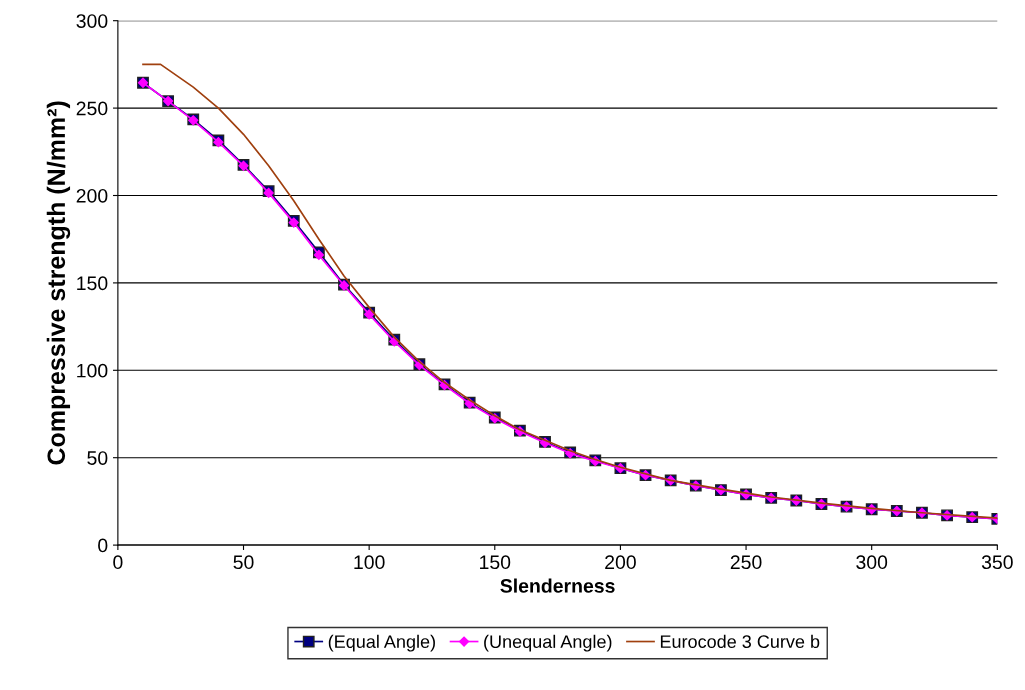  Describe the element at coordinates (92, 283) in the screenshot. I see `y-tick-label: 150` at that location.